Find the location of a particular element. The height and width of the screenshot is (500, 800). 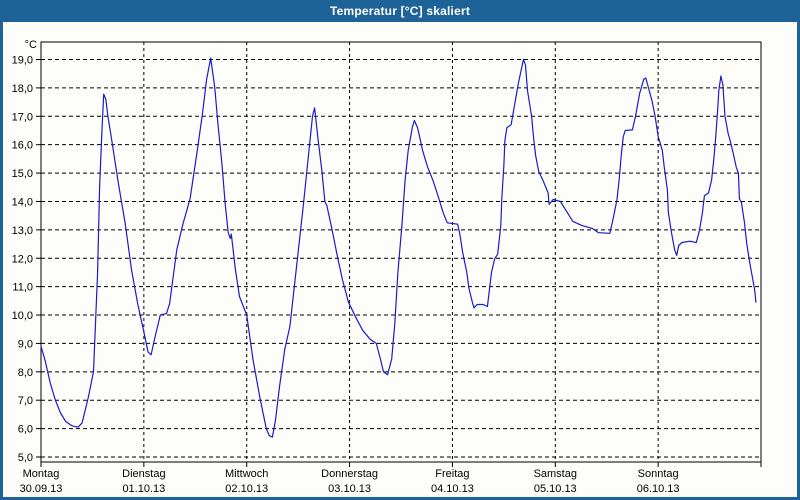

y-tick-label: 10,0 is located at coordinates (22, 316).